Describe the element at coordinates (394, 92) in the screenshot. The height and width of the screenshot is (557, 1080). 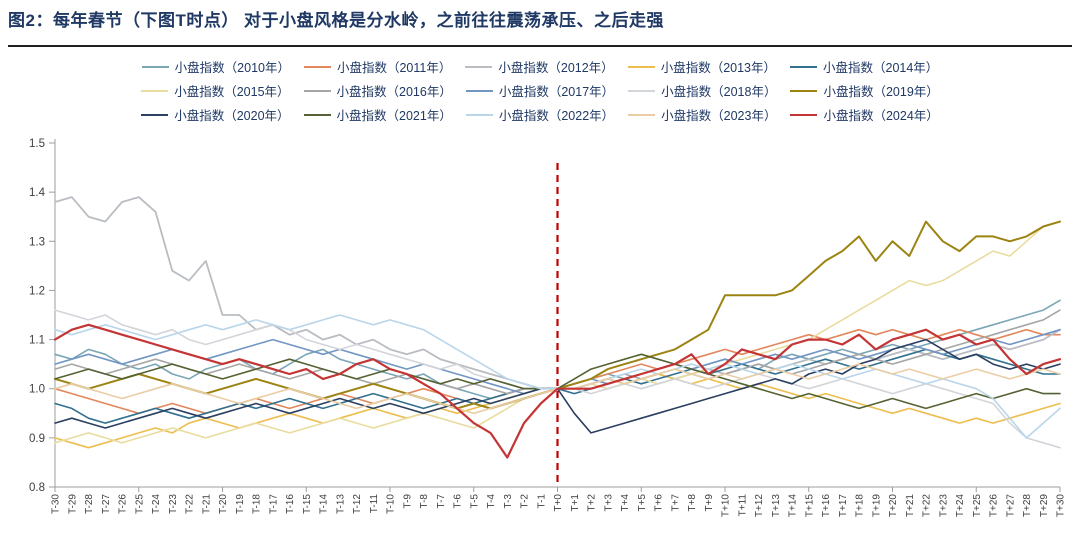
I see `legend-label: 小盘指数（2016年）` at that location.